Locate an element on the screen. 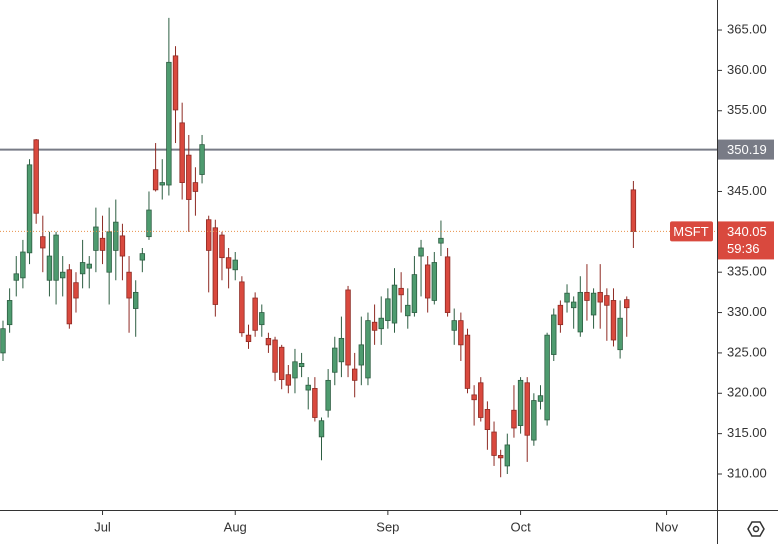 The image size is (778, 544). y-tick-label: 320.00 is located at coordinates (747, 392).